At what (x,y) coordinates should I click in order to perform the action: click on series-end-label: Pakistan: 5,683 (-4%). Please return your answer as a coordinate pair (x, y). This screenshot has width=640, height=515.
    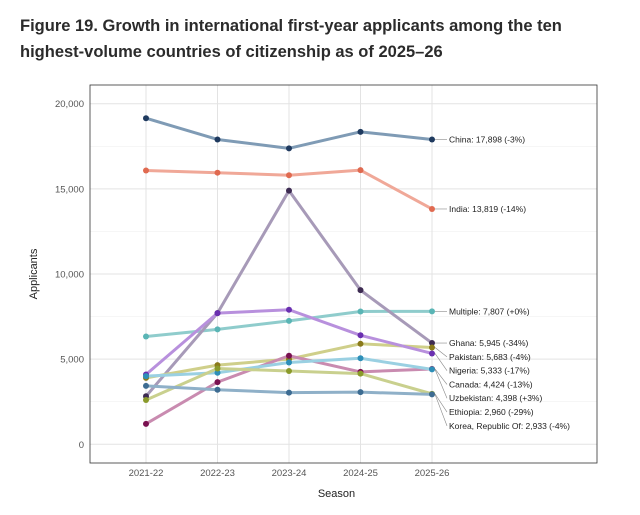
    Looking at the image, I should click on (490, 357).